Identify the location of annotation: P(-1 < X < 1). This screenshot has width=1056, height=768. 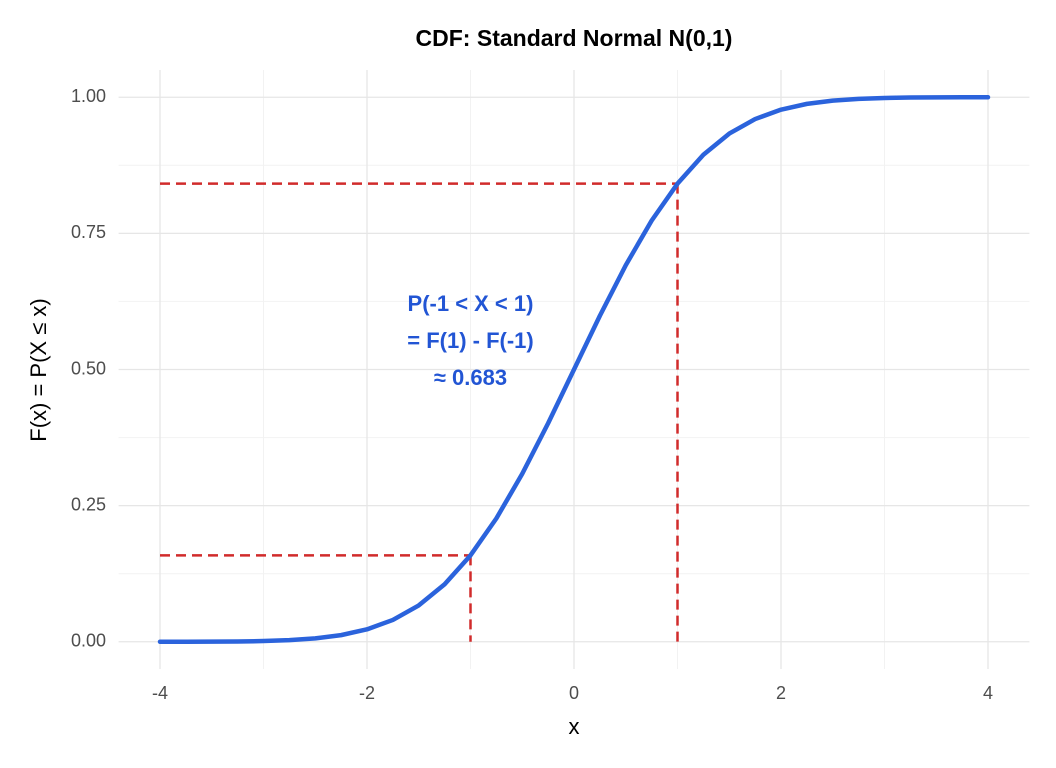
(471, 303).